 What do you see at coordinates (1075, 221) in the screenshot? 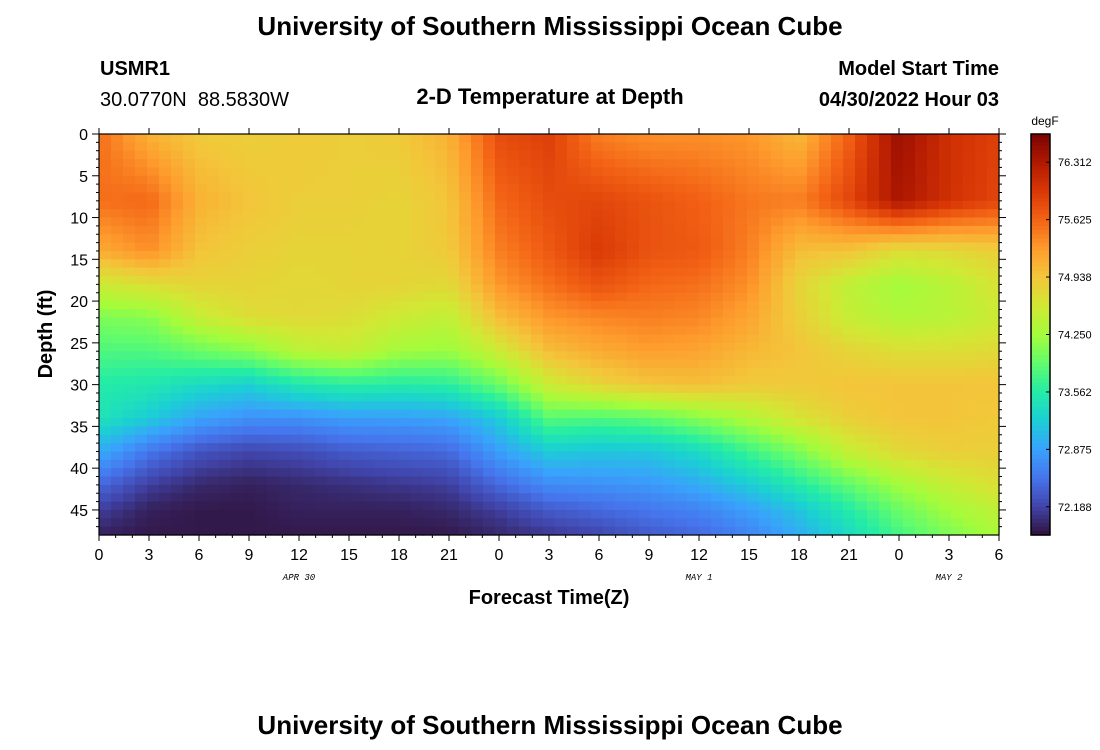
I see `colorbar-tick-label: 75.625` at bounding box center [1075, 221].